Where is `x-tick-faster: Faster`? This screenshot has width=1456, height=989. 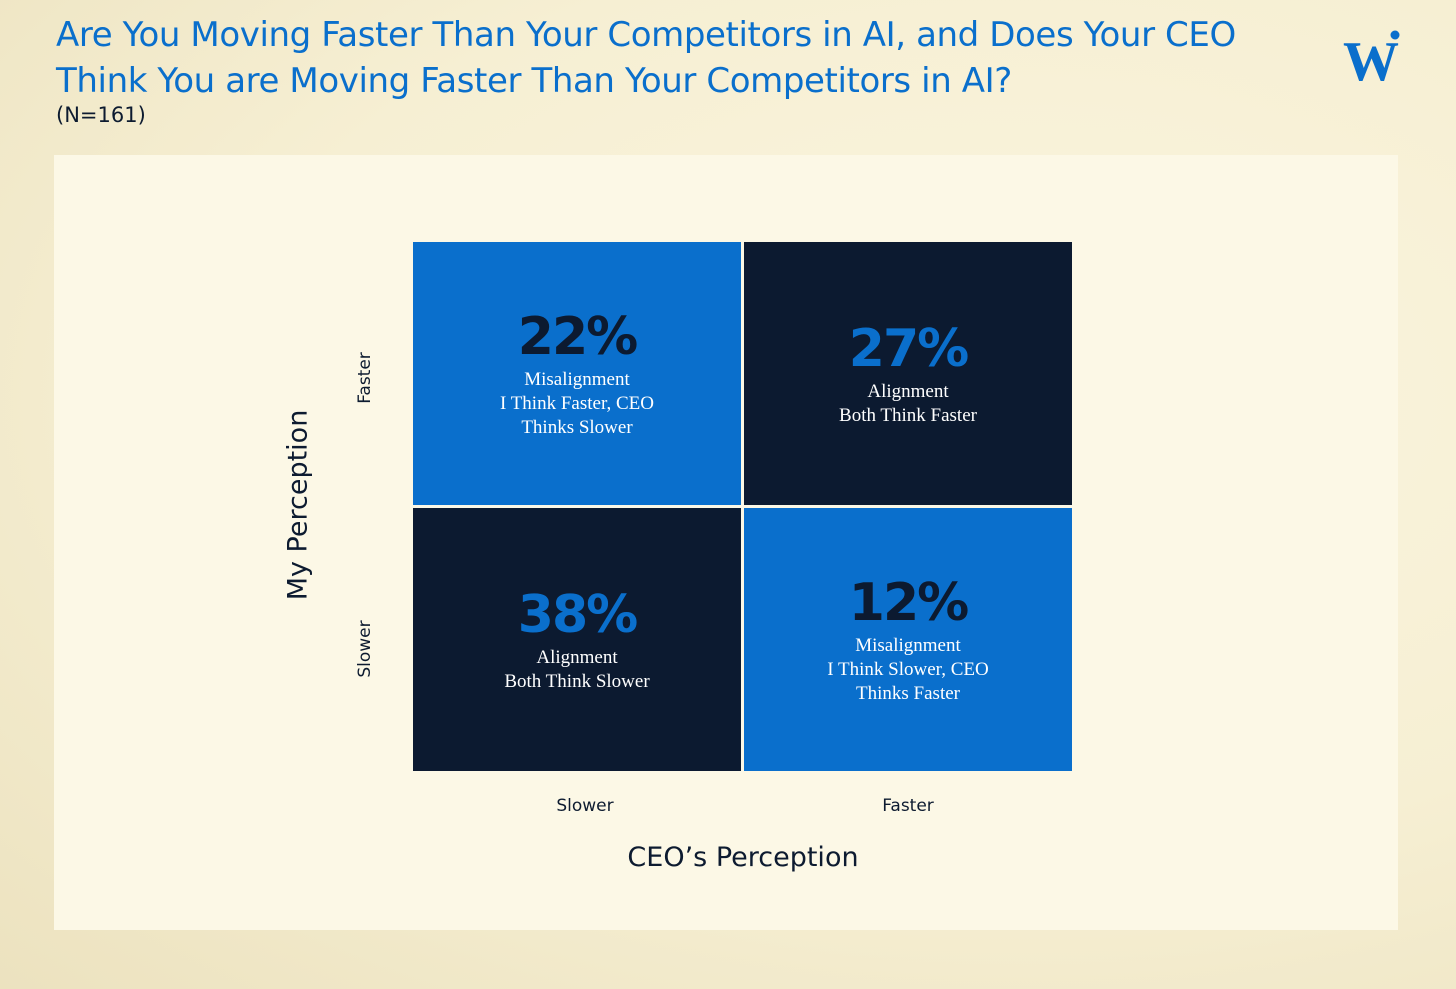 x-tick-faster: Faster is located at coordinates (908, 806).